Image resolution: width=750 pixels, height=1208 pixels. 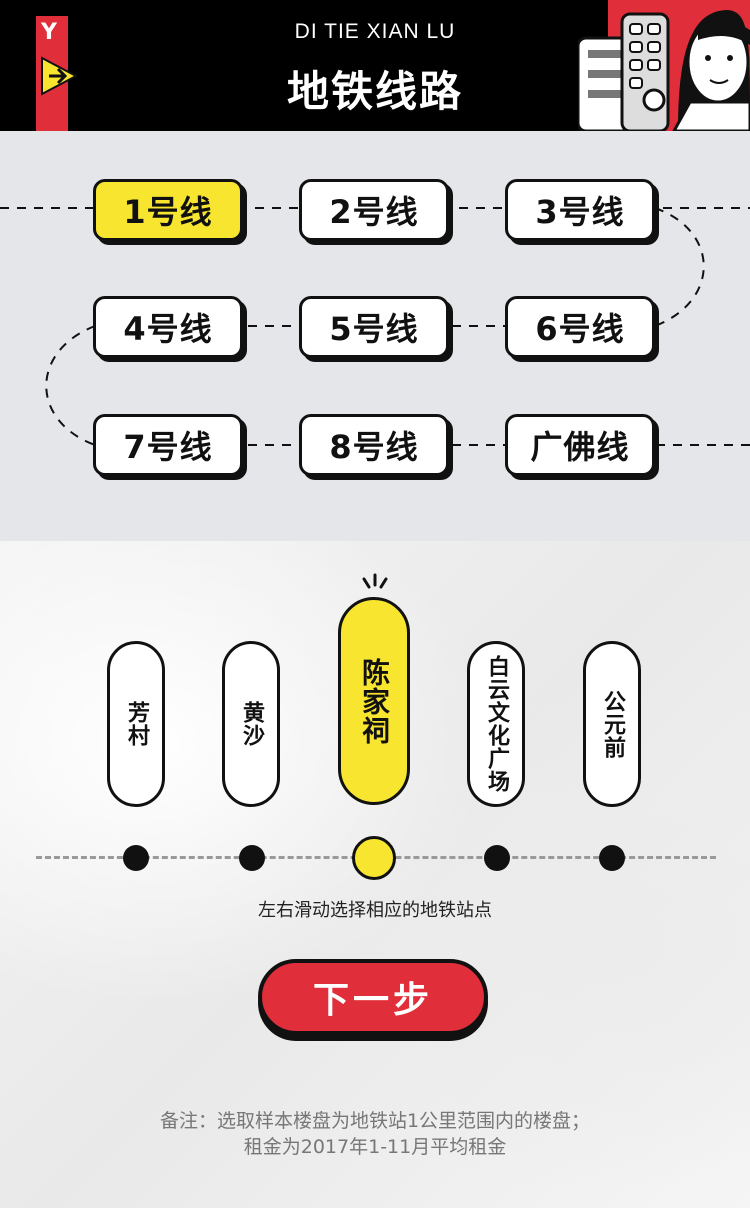 I want to click on next-step-button: 下一步, so click(x=373, y=997).